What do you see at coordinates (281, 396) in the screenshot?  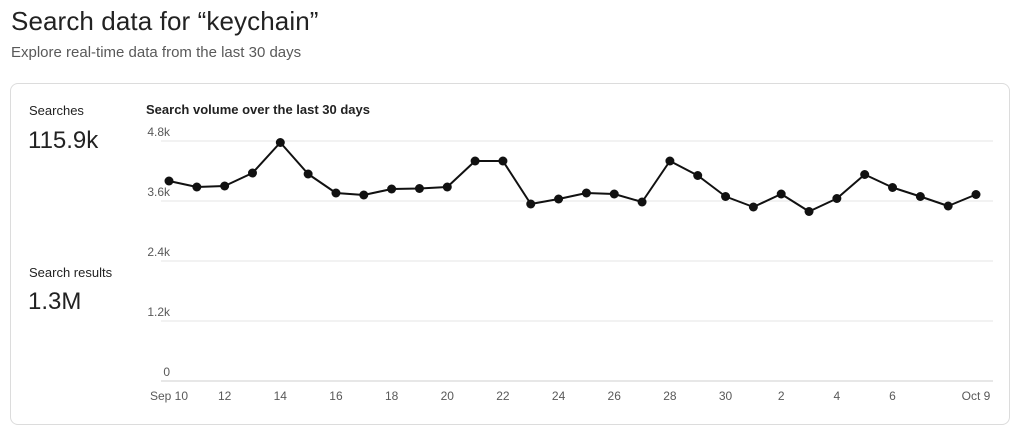 I see `x-tick-label: 14` at bounding box center [281, 396].